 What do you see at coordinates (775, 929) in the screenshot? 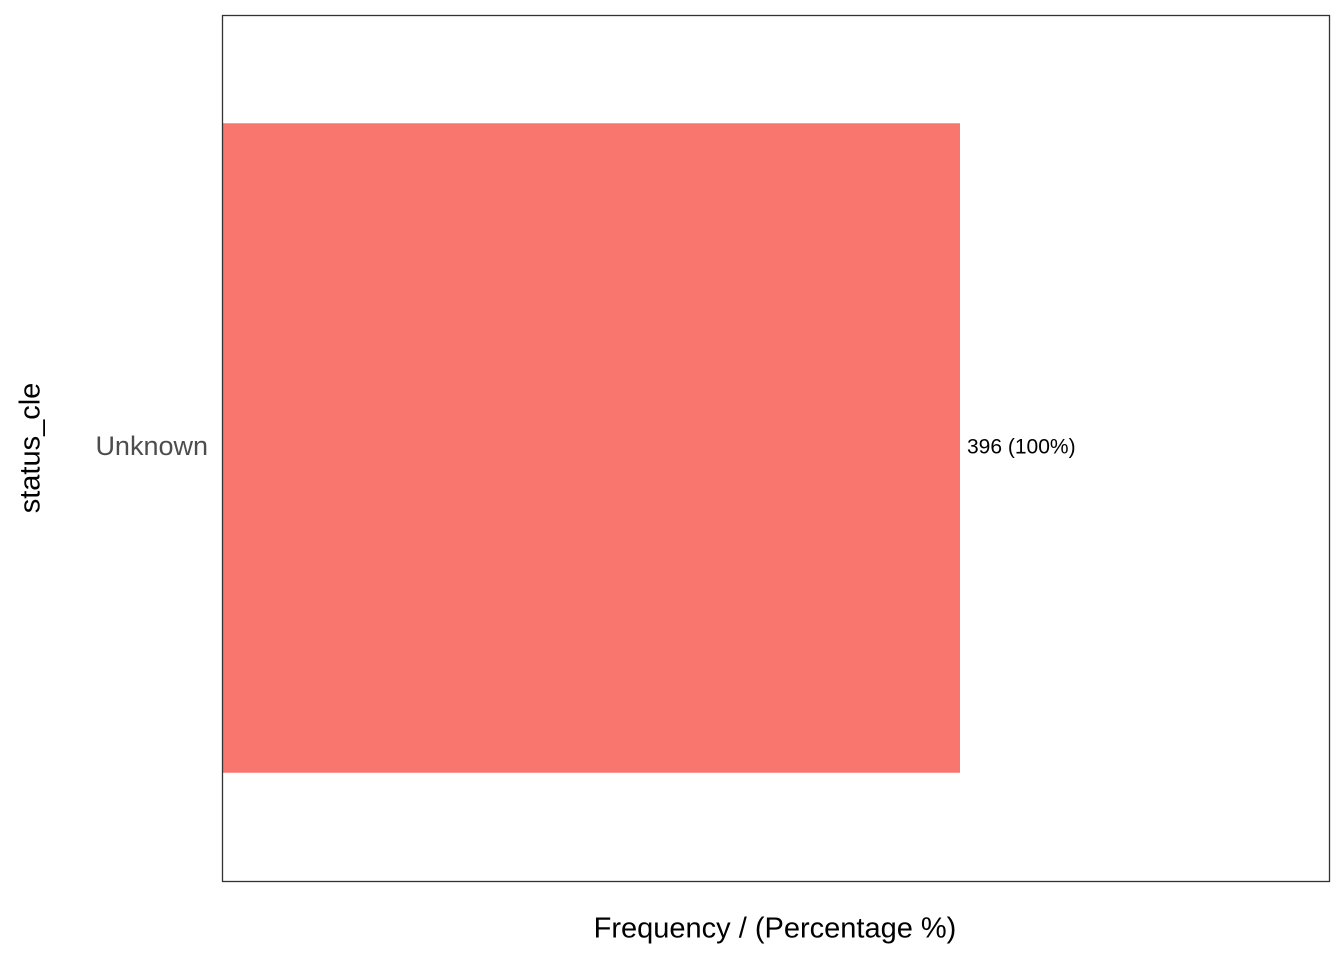
I see `x-axis-title: Frequency / (Percentage %)` at bounding box center [775, 929].